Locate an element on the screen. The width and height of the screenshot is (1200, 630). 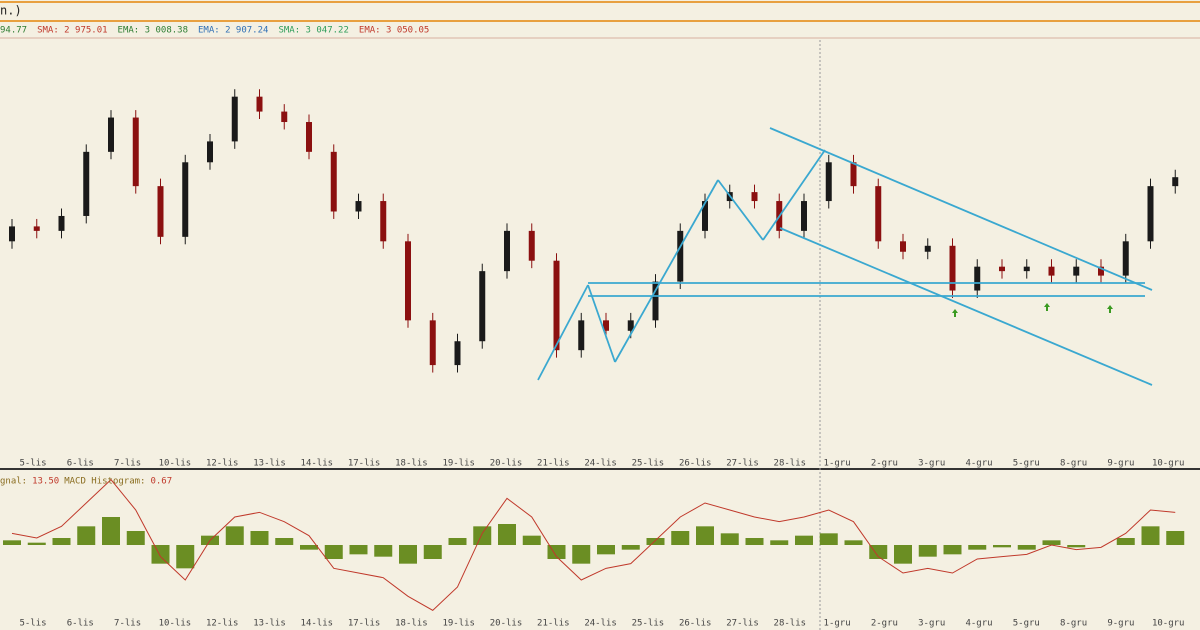
x-tick-label: 6-lis is located at coordinates (80, 624).